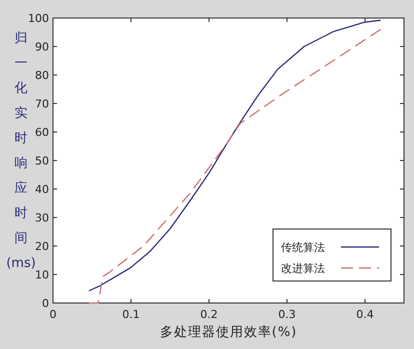  I want to click on x-tick-label: 0.1, so click(131, 314).